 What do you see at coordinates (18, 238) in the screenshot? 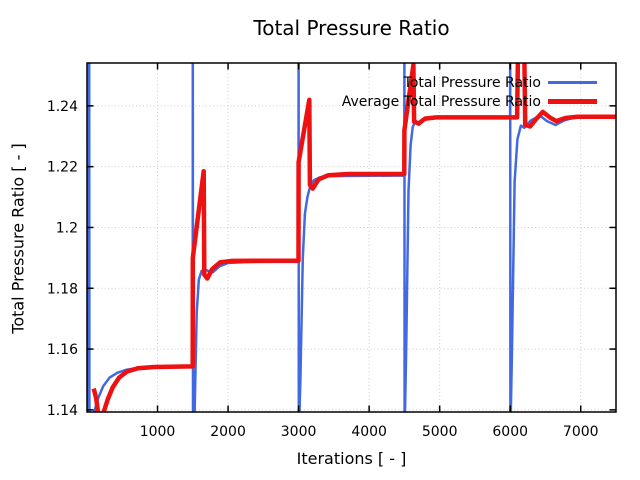
I see `y-axis-label: Total Pressure Ratio [ - ]` at bounding box center [18, 238].